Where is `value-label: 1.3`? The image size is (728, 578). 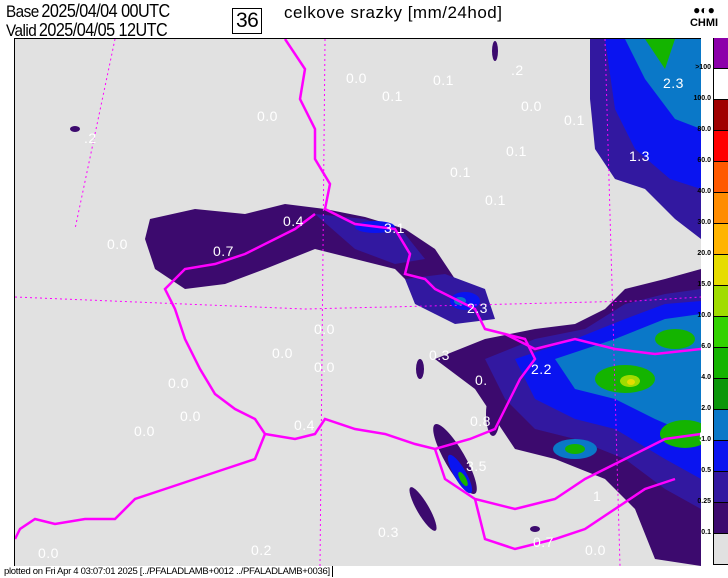 value-label: 1.3 is located at coordinates (639, 156).